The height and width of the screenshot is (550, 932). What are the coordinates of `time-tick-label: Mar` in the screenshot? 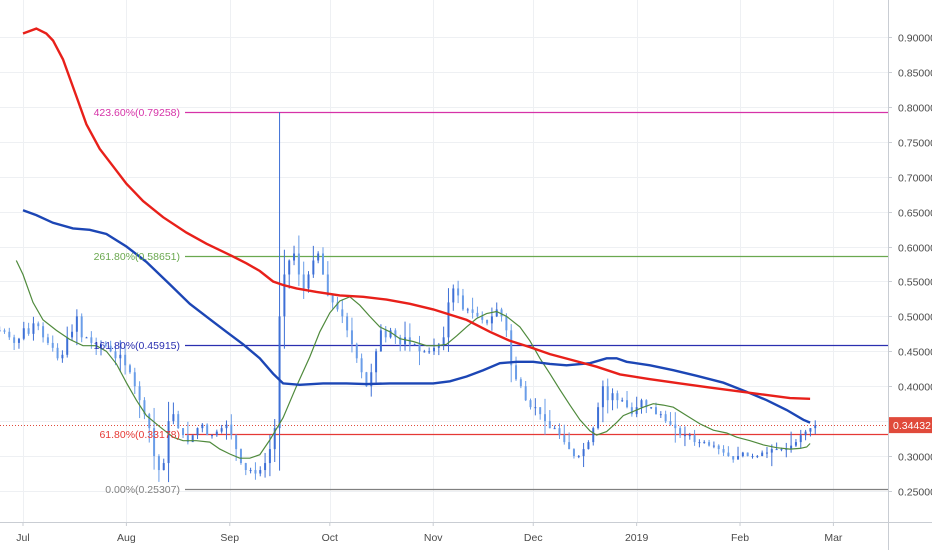 It's located at (833, 538).